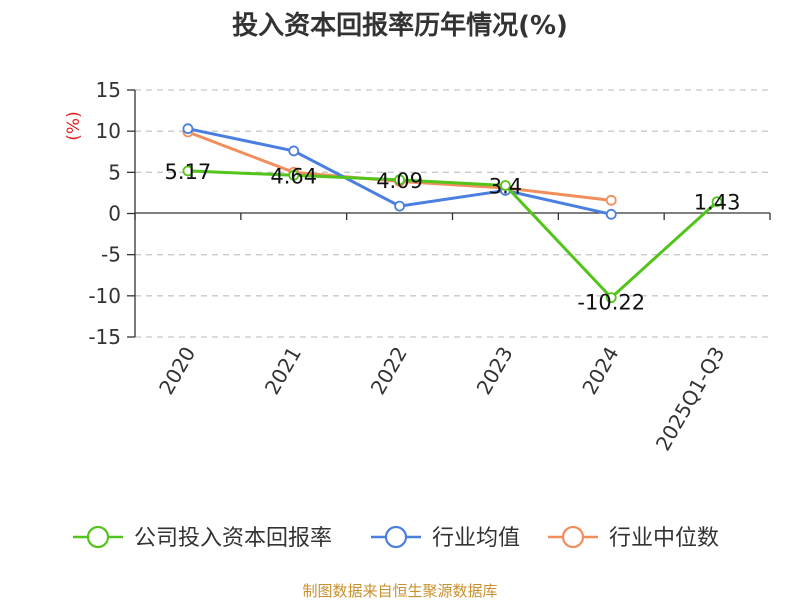  I want to click on legend-item-industry-mean: 行业均值, so click(445, 538).